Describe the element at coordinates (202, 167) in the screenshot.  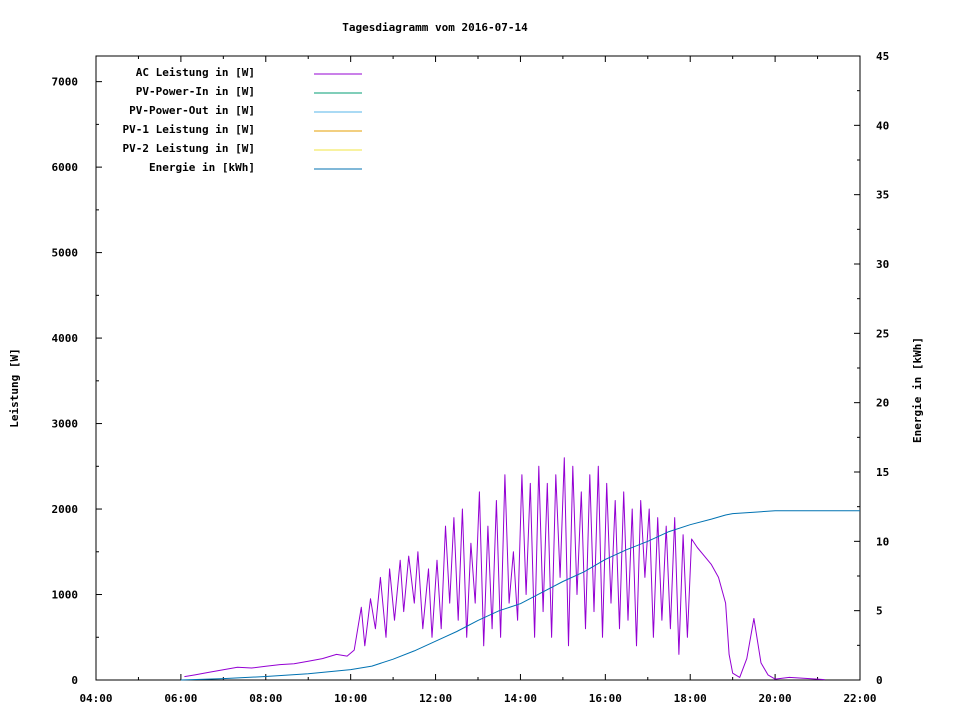
I see `legend-label: Energie in [kWh]` at that location.